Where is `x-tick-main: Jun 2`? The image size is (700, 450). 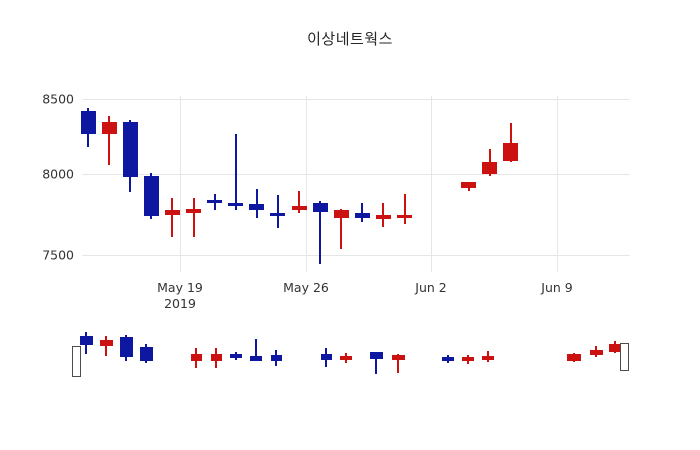 x-tick-main: Jun 2 is located at coordinates (431, 287).